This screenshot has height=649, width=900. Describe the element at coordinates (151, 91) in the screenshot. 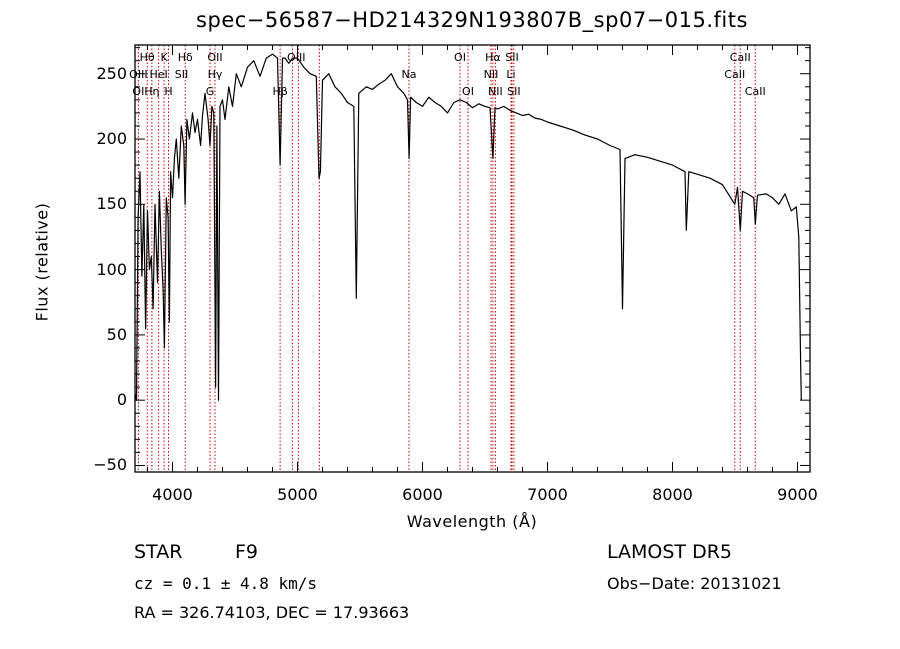

I see `spectral-line-label: Hη` at that location.